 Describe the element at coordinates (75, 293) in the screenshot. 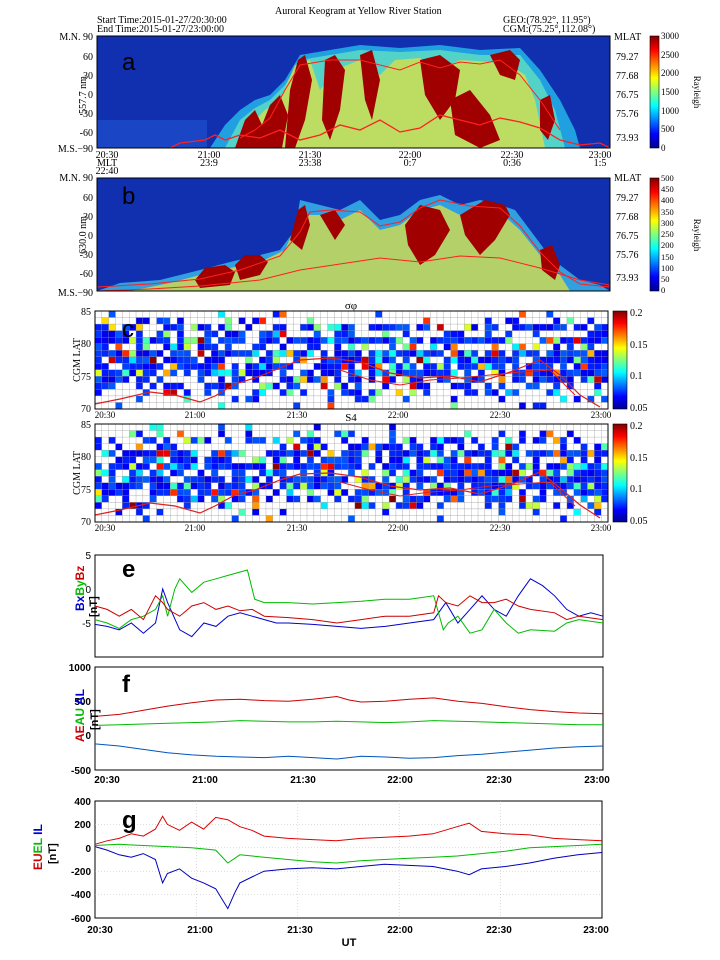

I see `ytick-b-6: M.S.−90` at that location.